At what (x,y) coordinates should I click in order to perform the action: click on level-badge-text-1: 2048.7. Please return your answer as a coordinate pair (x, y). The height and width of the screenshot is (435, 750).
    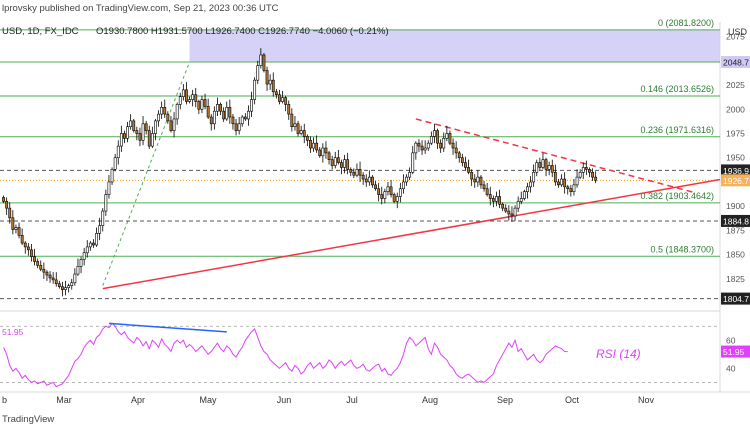
    Looking at the image, I should click on (736, 63).